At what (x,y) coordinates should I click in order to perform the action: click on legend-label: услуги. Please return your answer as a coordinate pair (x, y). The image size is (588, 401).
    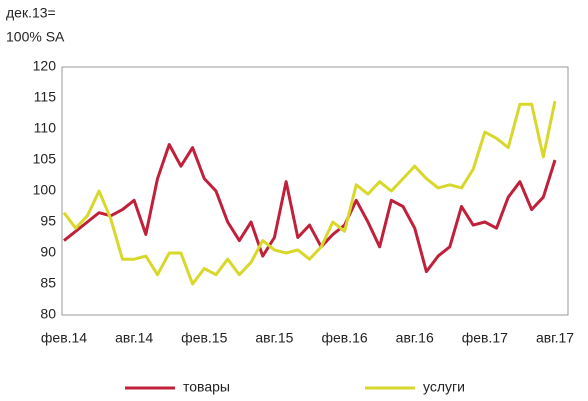
    Looking at the image, I should click on (444, 387).